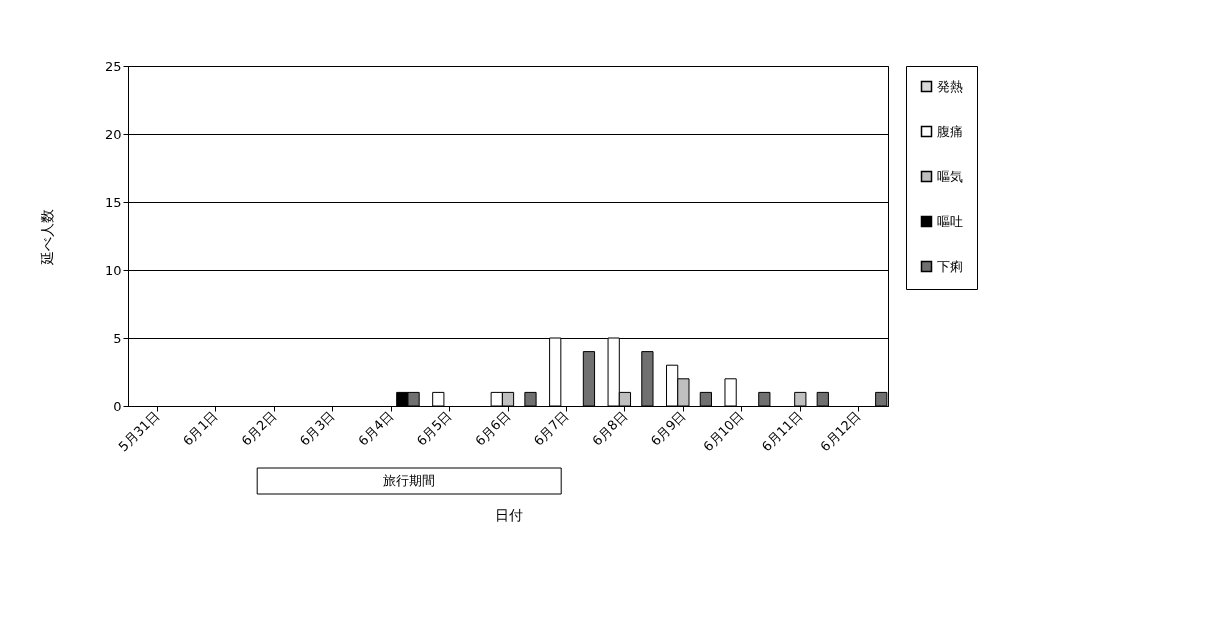 This screenshot has height=637, width=1210. What do you see at coordinates (508, 515) in the screenshot?
I see `x-axis-title: 日付` at bounding box center [508, 515].